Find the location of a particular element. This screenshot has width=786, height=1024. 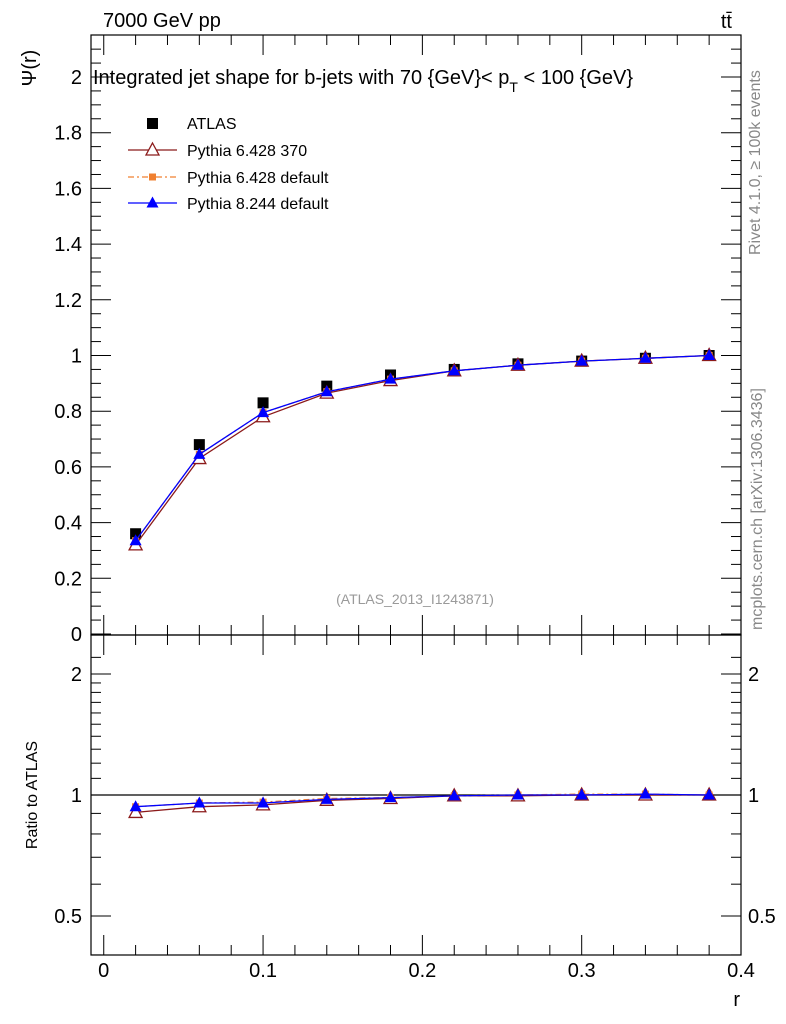

legend-label-atlas: ATLAS is located at coordinates (212, 124).